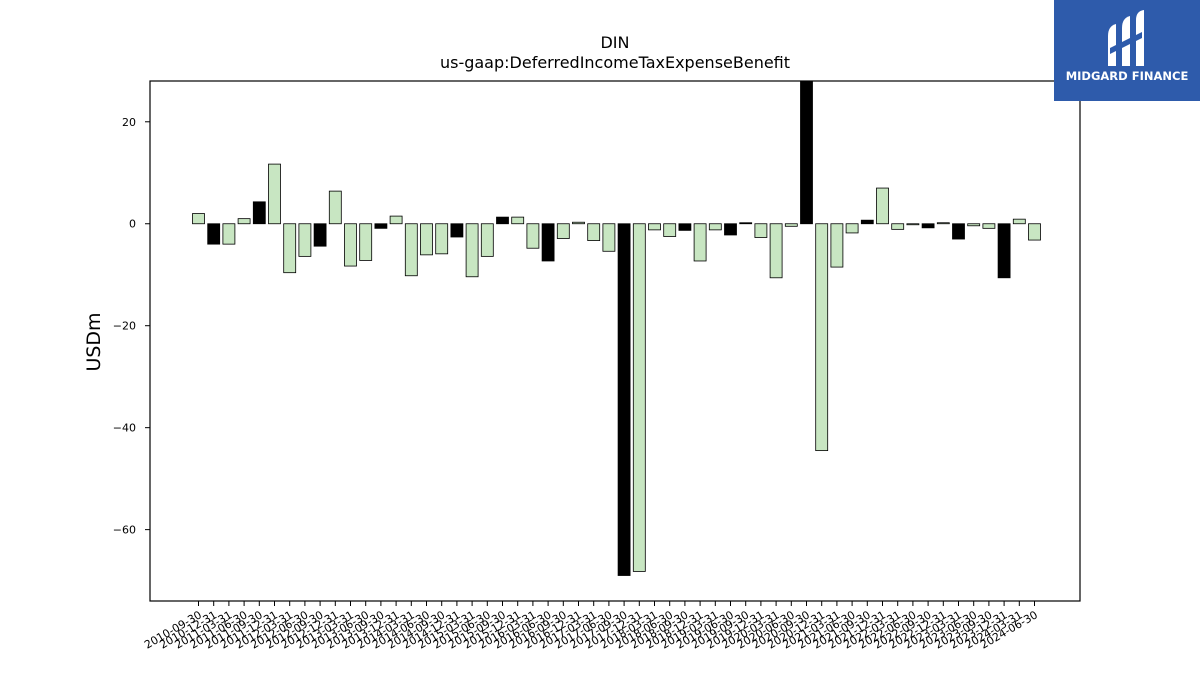 This screenshot has width=1200, height=675. Describe the element at coordinates (124, 530) in the screenshot. I see `y-tick-label: −60` at that location.